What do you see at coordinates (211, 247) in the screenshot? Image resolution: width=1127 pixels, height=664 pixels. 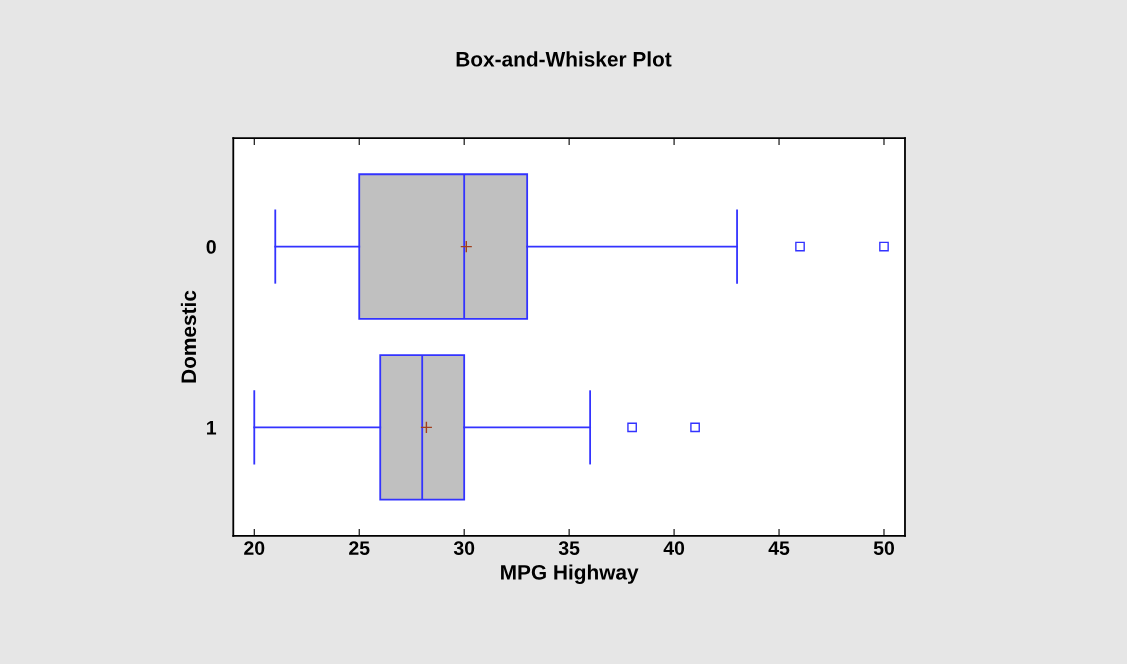 I see `y-tick-label: 0` at bounding box center [211, 247].